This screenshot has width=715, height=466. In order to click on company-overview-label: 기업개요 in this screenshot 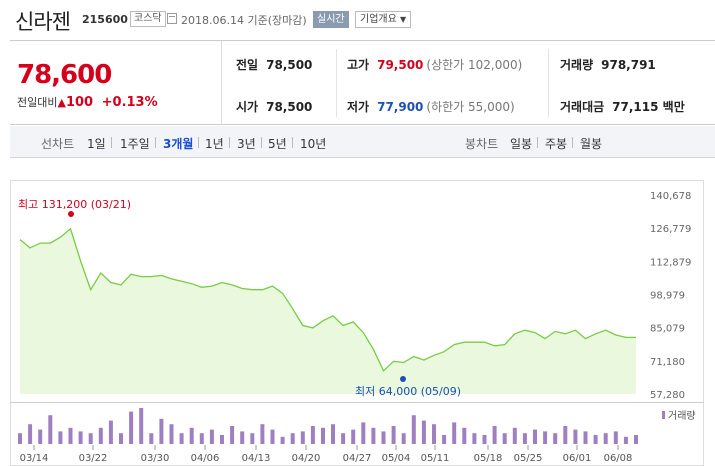, I will do `click(378, 19)`.